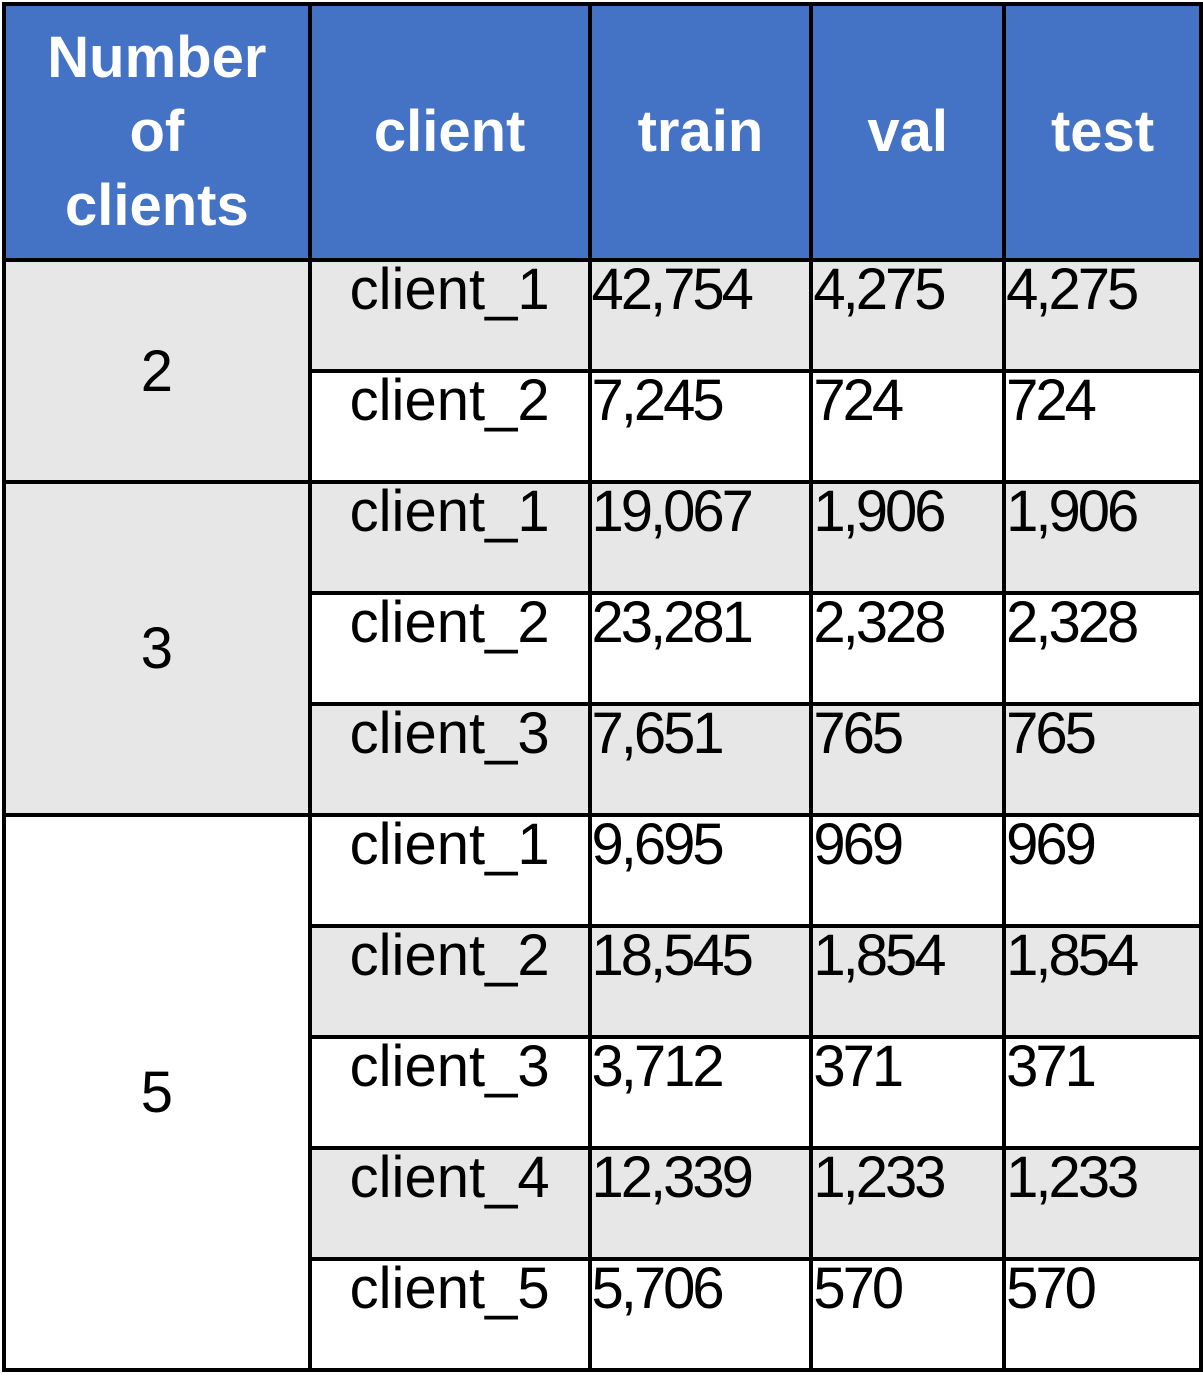 The width and height of the screenshot is (1203, 1396). What do you see at coordinates (700, 981) in the screenshot?
I see `train-cell: 18,545` at bounding box center [700, 981].